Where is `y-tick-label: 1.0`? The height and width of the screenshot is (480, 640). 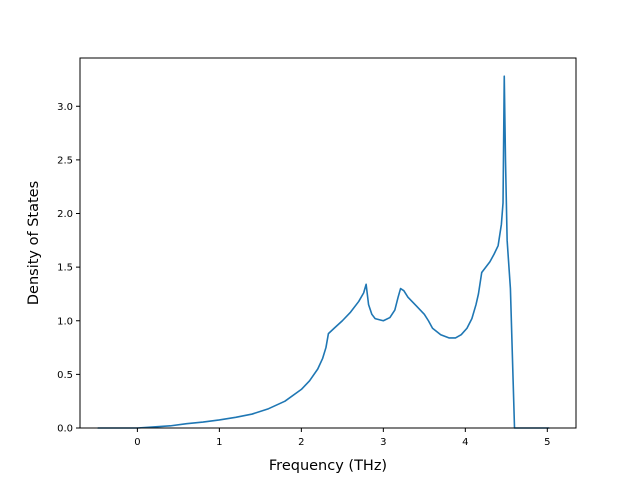
y-tick-label: 1.0 is located at coordinates (65, 321).